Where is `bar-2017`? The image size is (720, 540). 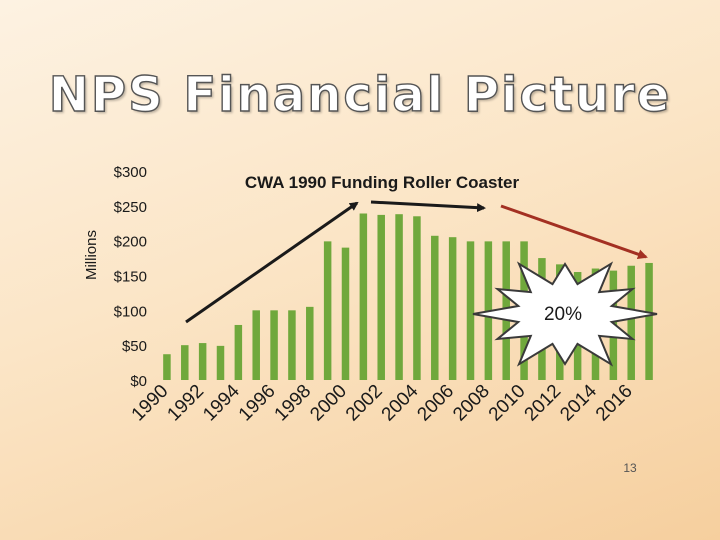 bar-2017 is located at coordinates (649, 321).